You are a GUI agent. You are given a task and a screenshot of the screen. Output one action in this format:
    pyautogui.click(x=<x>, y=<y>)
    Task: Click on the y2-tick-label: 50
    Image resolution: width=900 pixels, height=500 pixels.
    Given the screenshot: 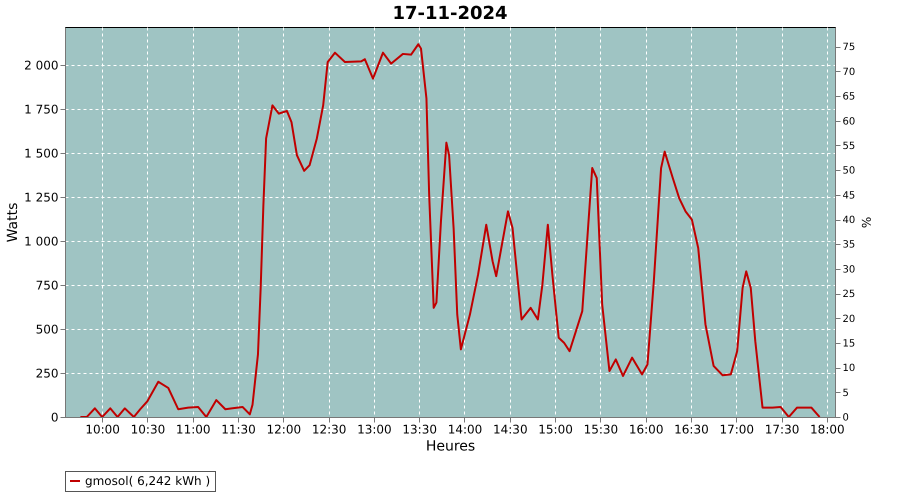 What is the action you would take?
    pyautogui.click(x=849, y=171)
    